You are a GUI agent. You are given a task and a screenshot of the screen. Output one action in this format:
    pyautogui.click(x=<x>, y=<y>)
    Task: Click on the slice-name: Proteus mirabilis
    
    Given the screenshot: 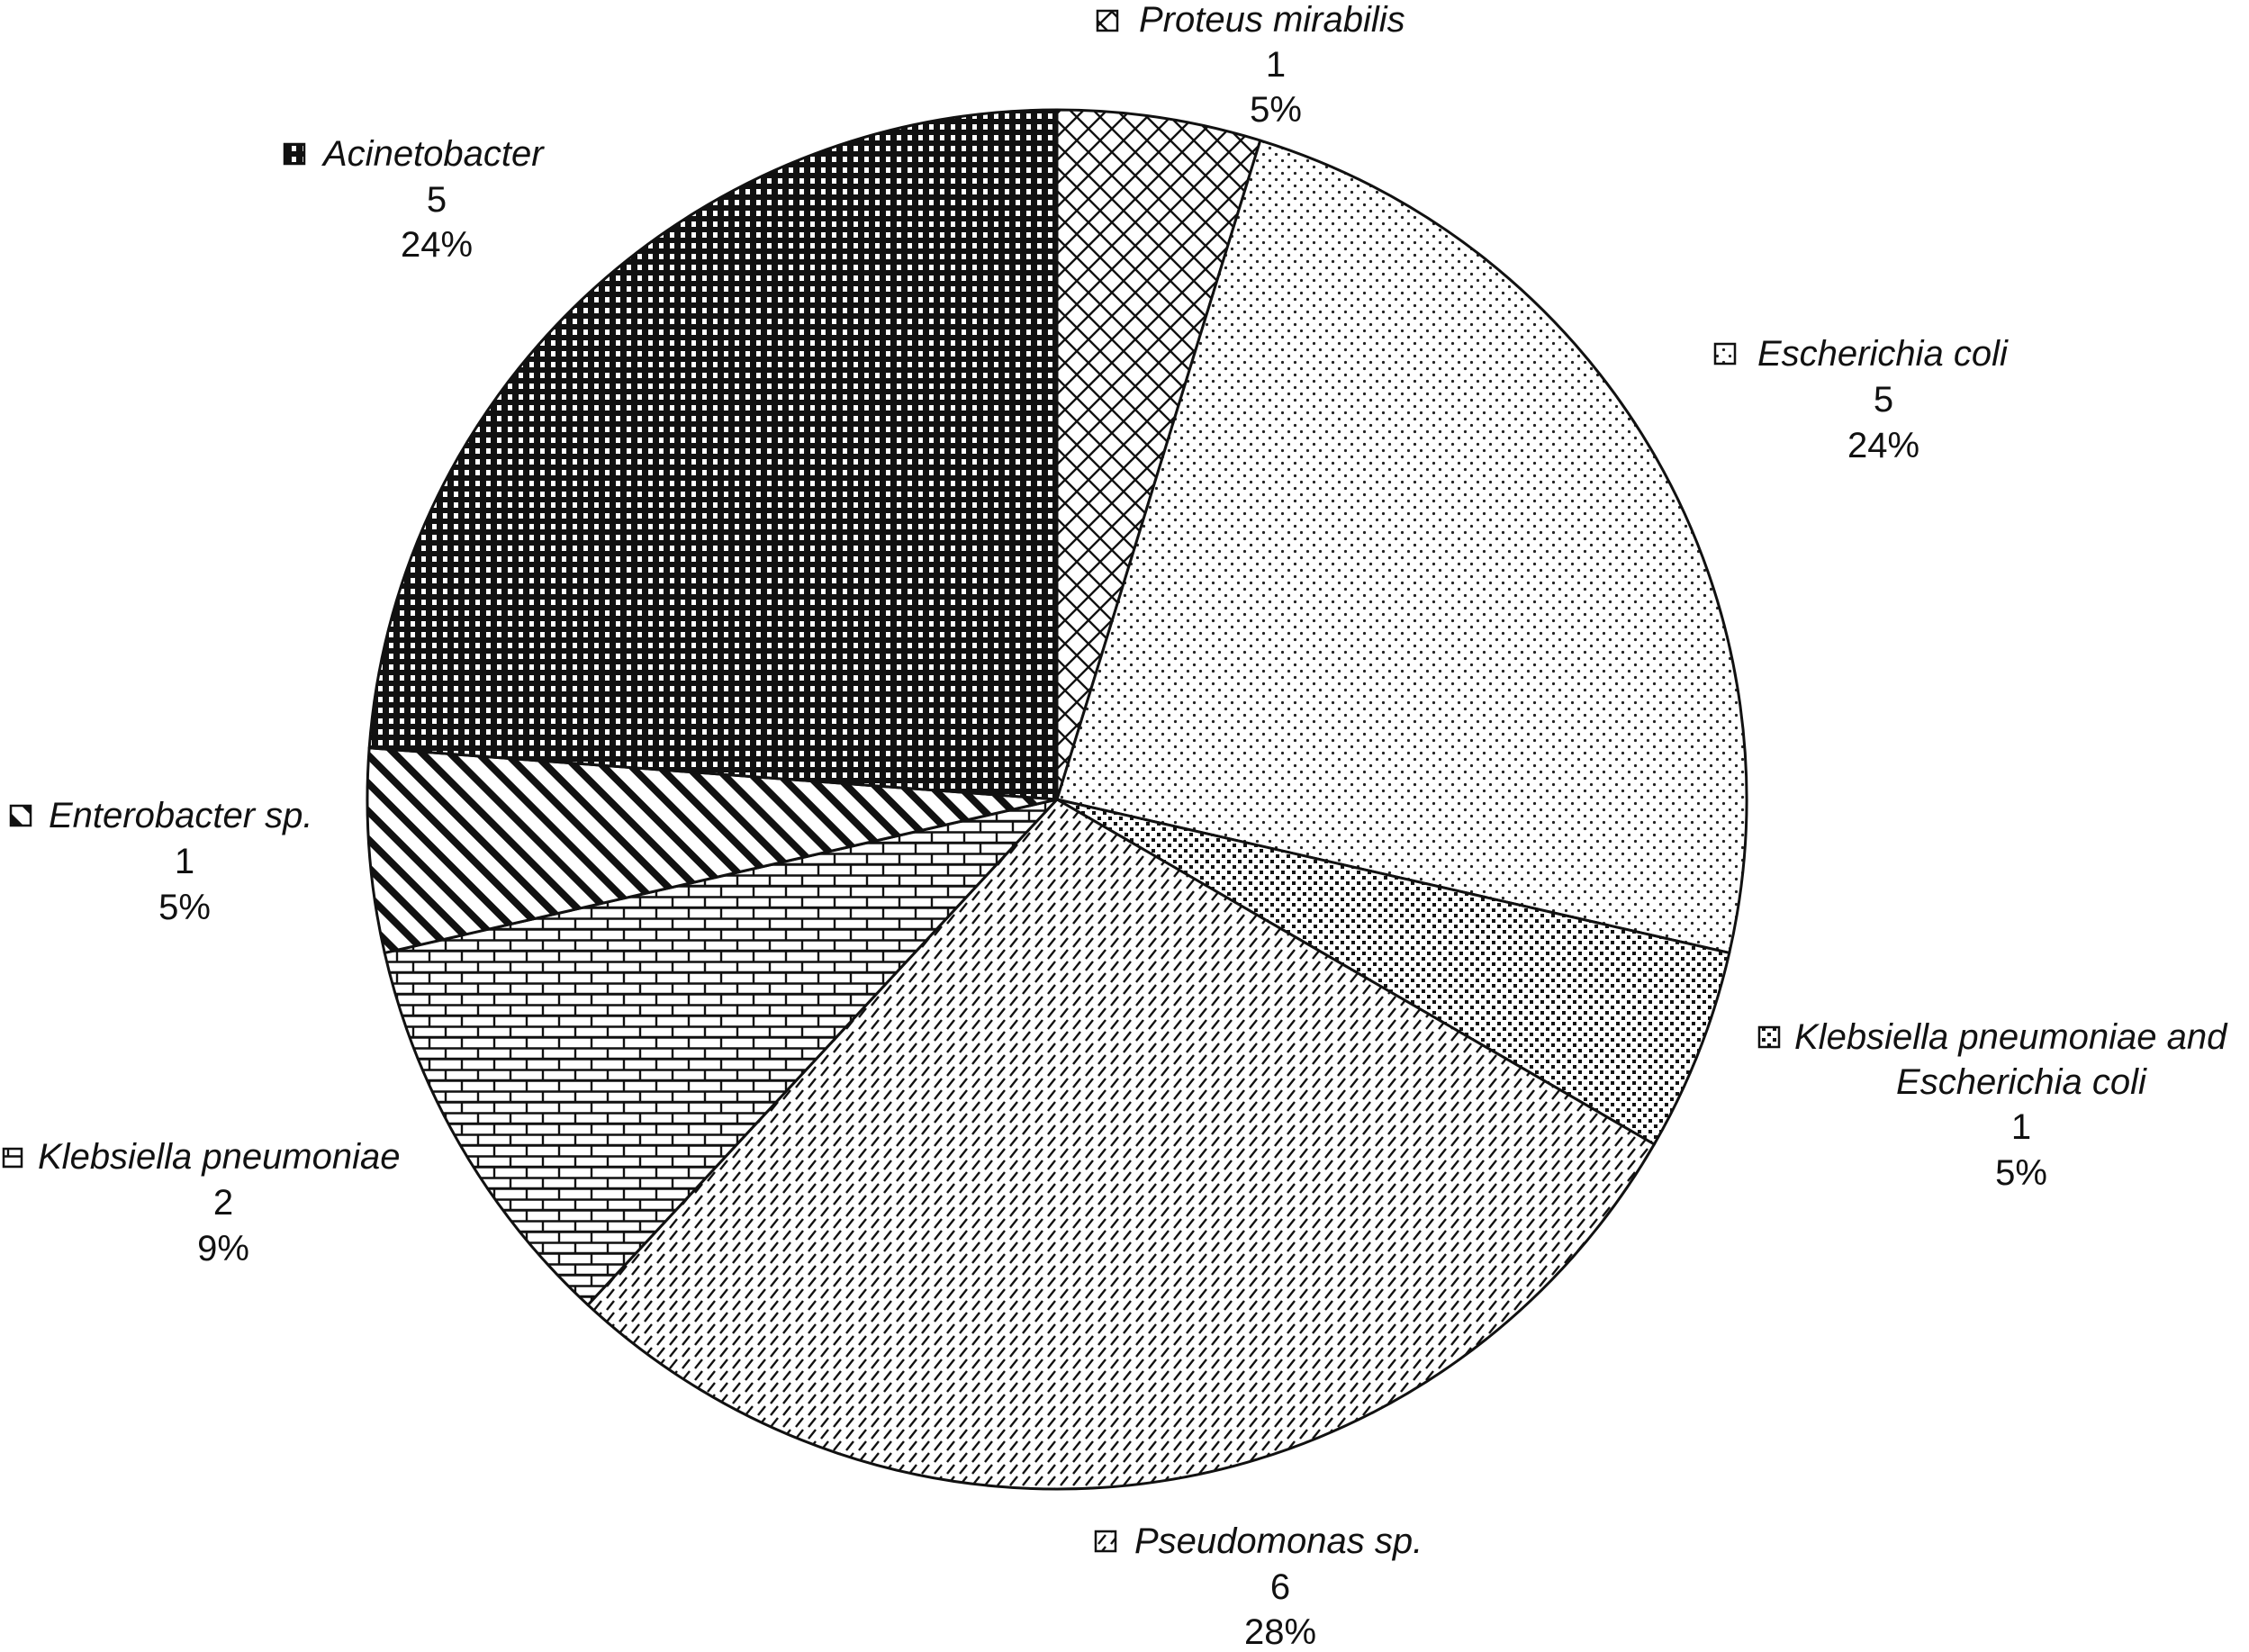 What is the action you would take?
    pyautogui.click(x=1272, y=20)
    